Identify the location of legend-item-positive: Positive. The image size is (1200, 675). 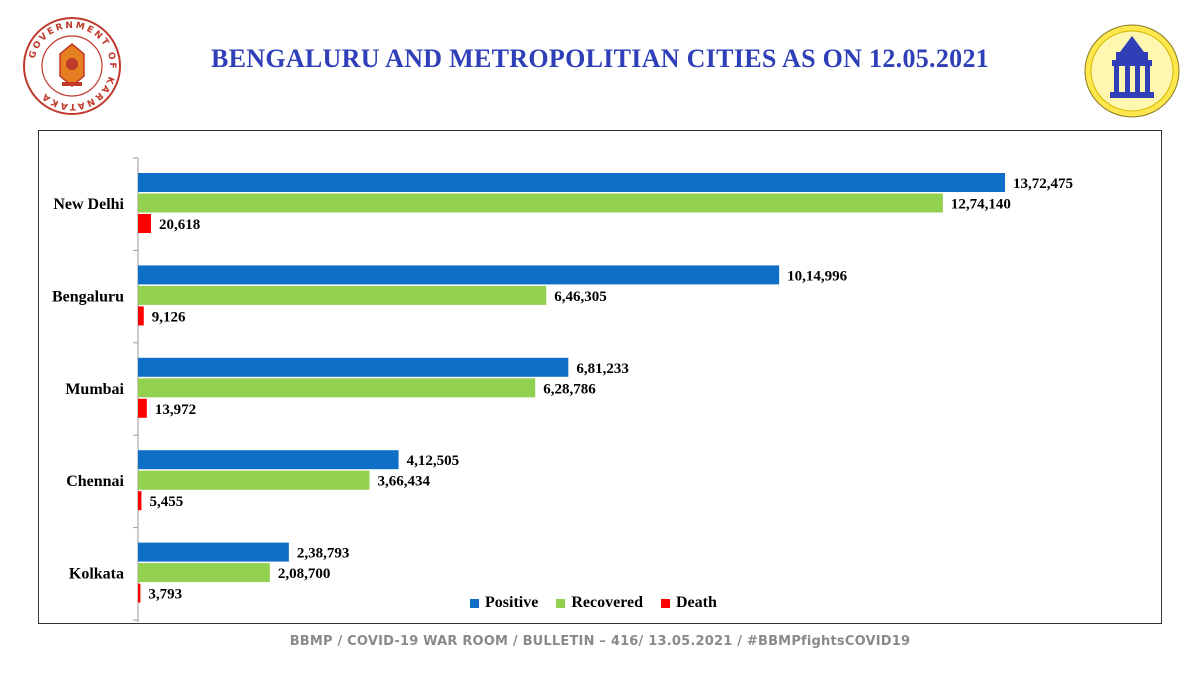
(504, 603).